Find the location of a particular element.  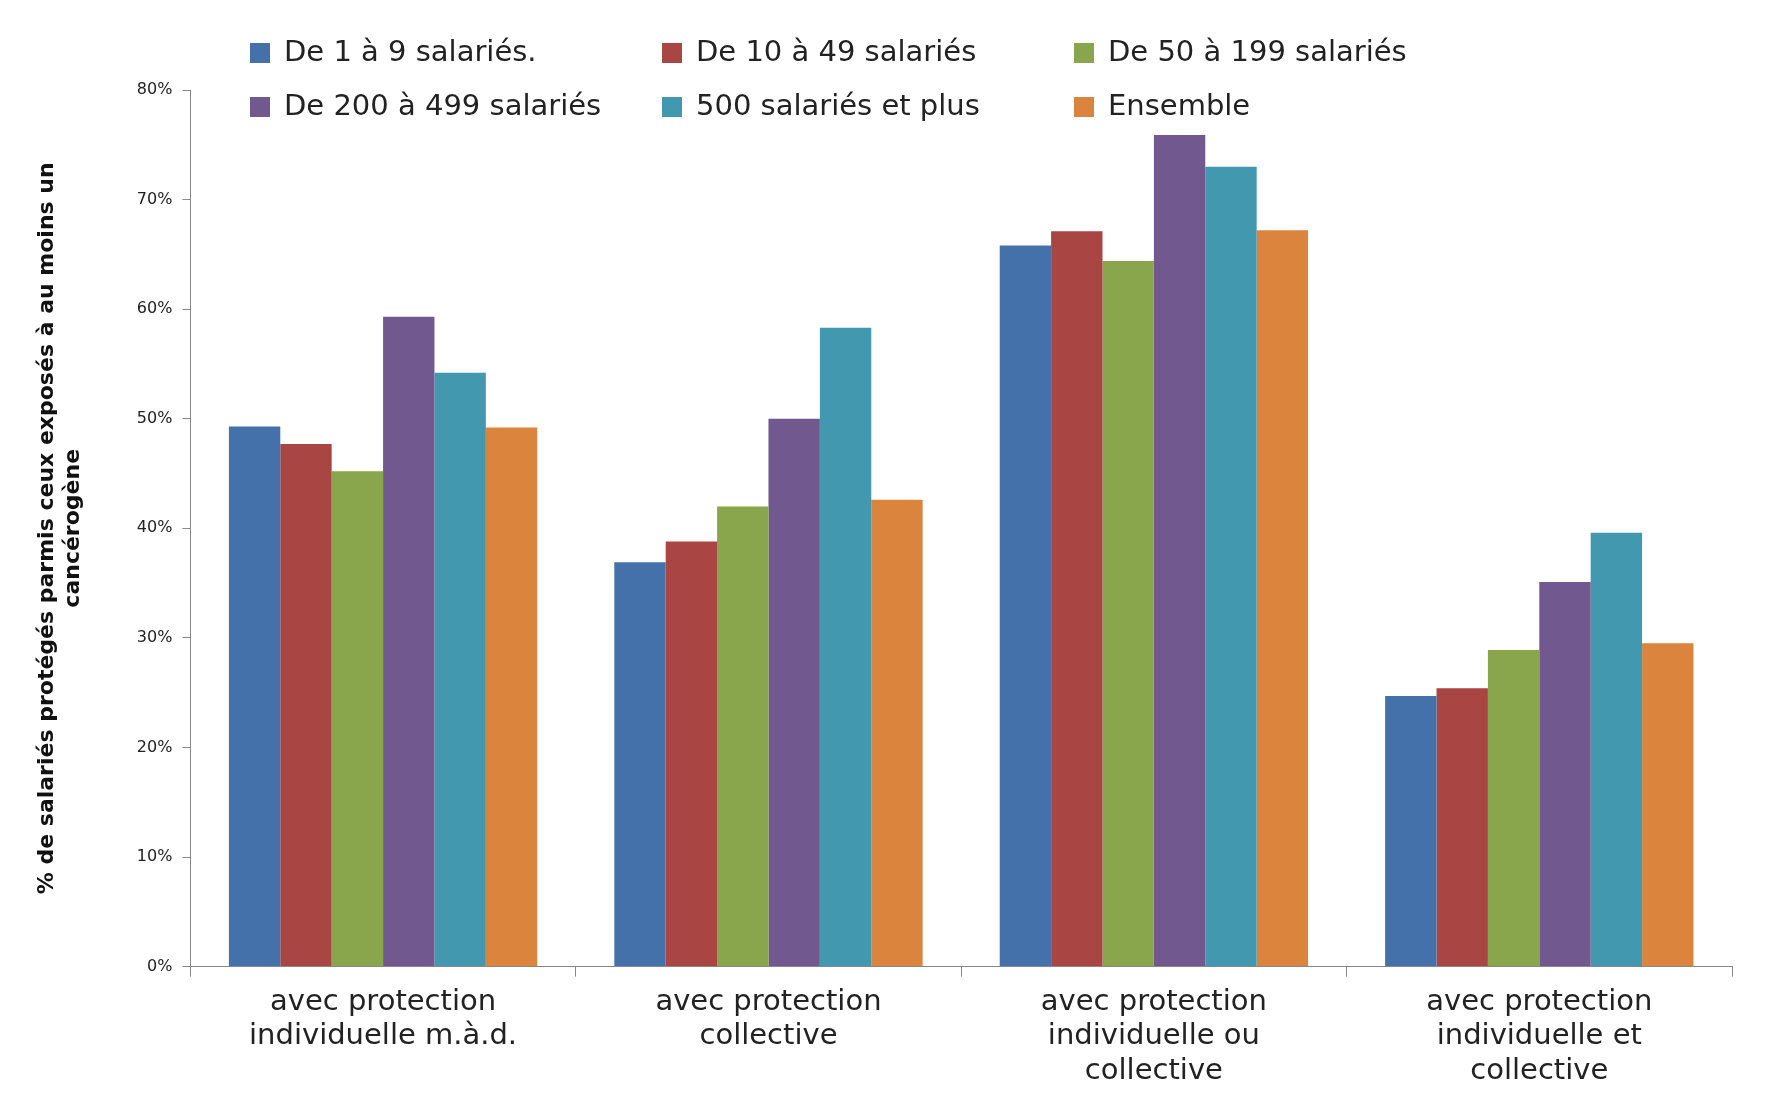

x-tick-label: avec protection individuelle ou collective is located at coordinates (1153, 1034).